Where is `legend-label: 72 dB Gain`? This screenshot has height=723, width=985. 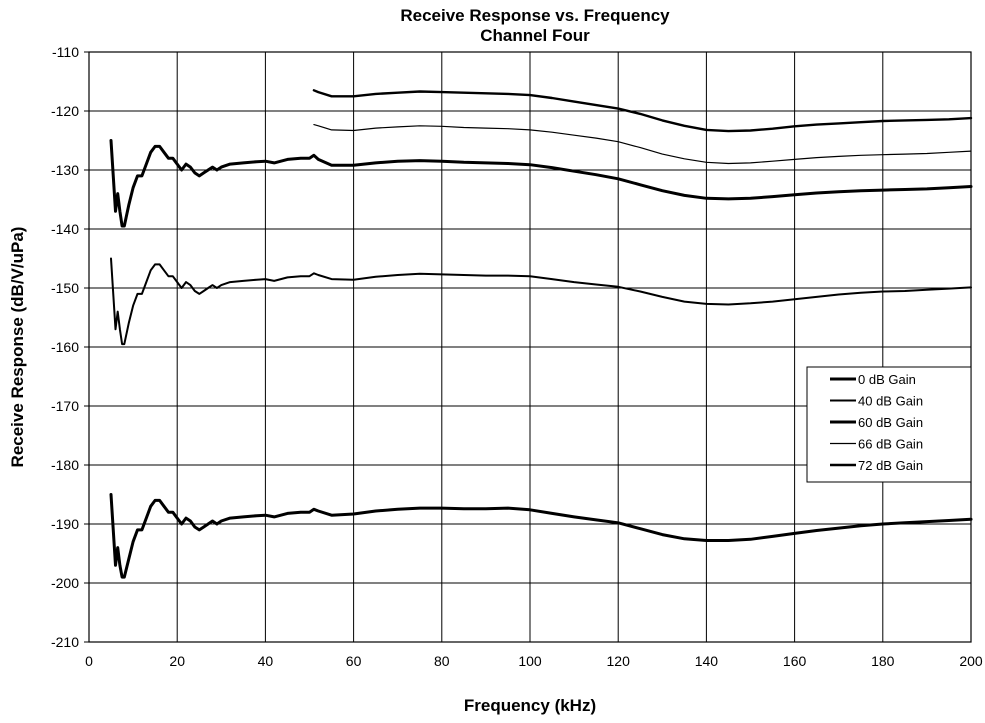 legend-label: 72 dB Gain is located at coordinates (890, 465).